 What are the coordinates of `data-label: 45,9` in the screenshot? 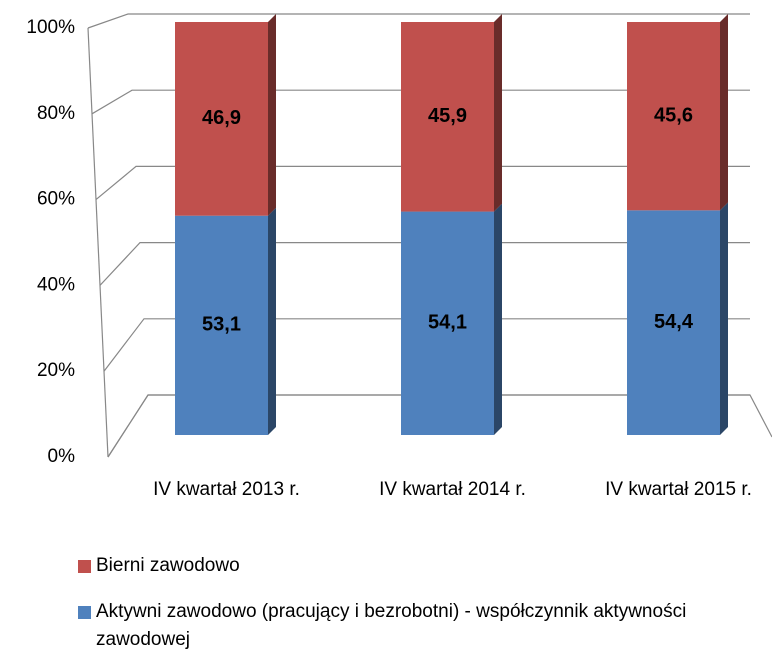 It's located at (447, 116).